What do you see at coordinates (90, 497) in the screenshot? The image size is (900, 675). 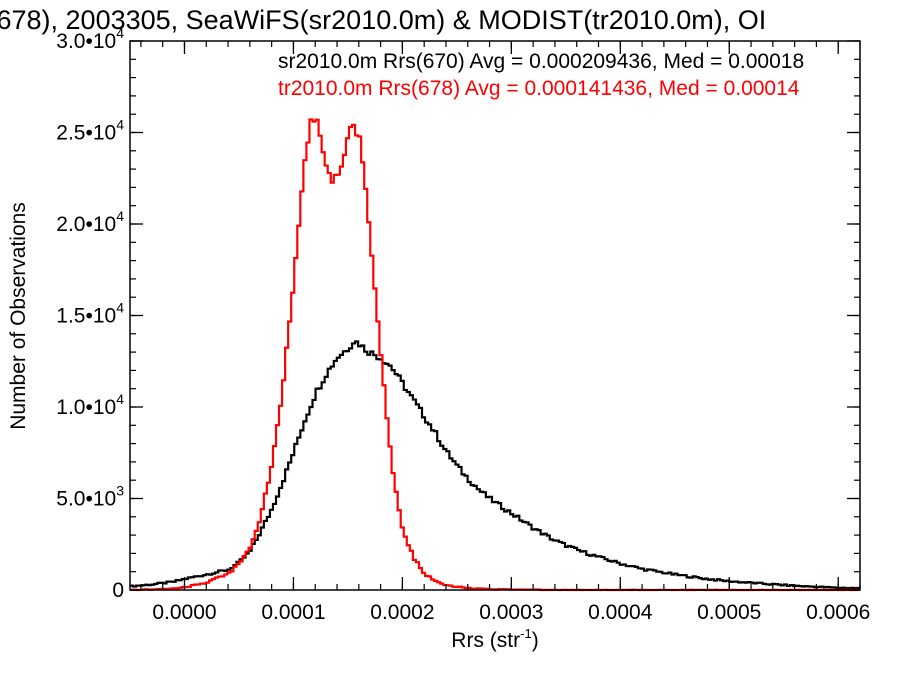 I see `y-tick-label: 5.0•103` at bounding box center [90, 497].